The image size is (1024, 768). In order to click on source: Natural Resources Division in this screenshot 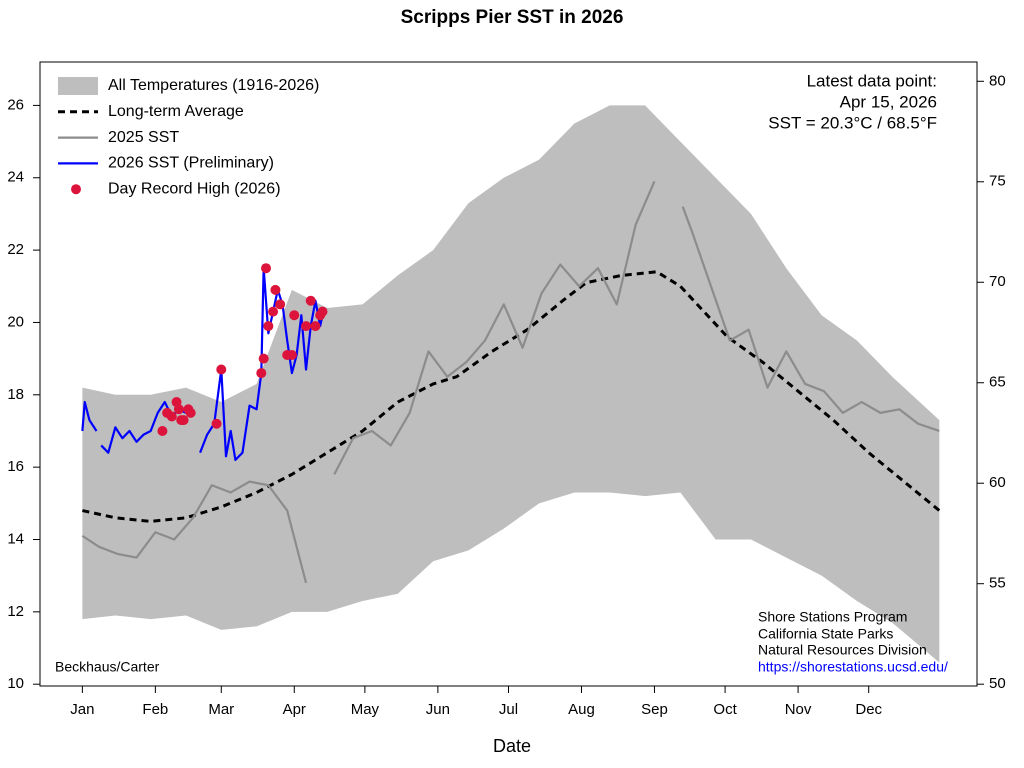, I will do `click(842, 650)`.